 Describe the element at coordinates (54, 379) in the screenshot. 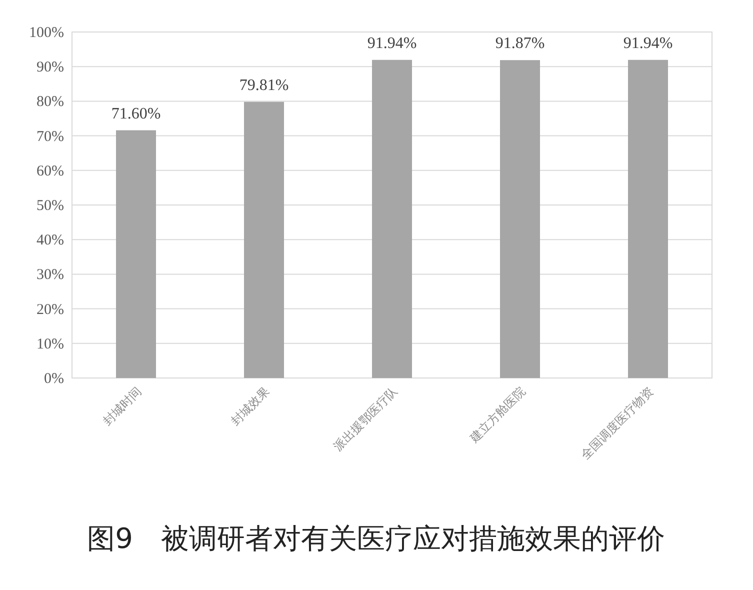

I see `y-tick-label: 0%` at that location.